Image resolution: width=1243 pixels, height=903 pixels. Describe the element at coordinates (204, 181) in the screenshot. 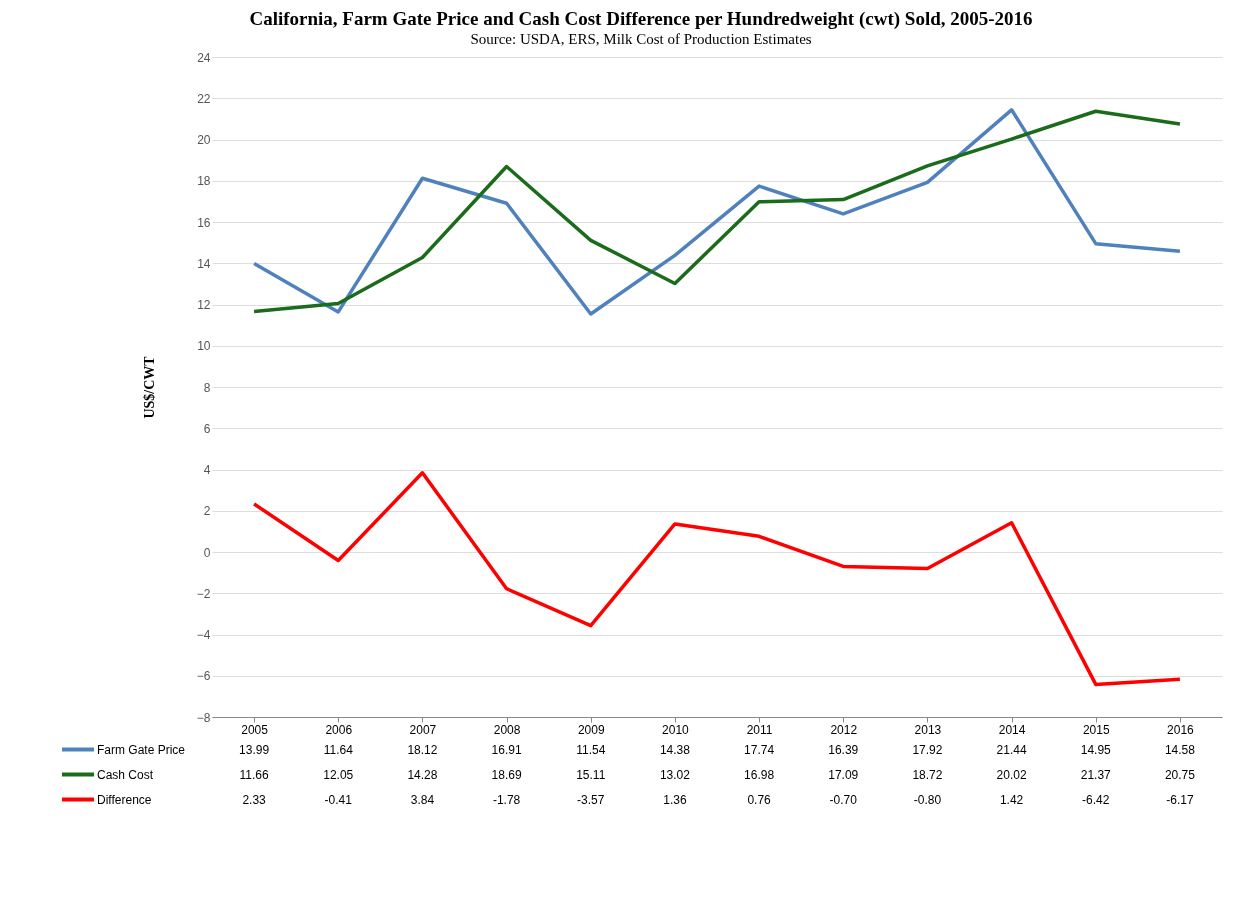

I see `y-tick-label: 18` at that location.